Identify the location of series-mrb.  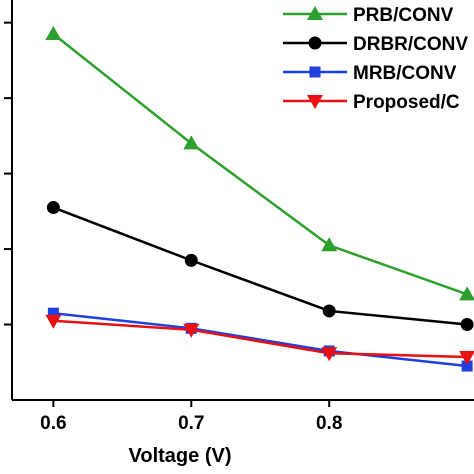
(260, 339).